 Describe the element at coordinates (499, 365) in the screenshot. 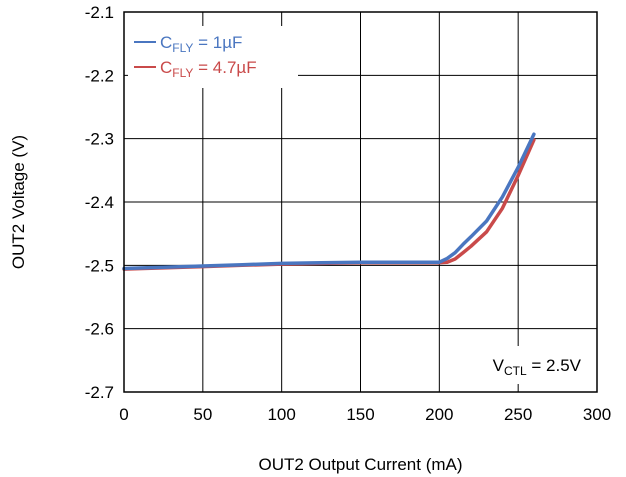

I see `annotation-main: V` at that location.